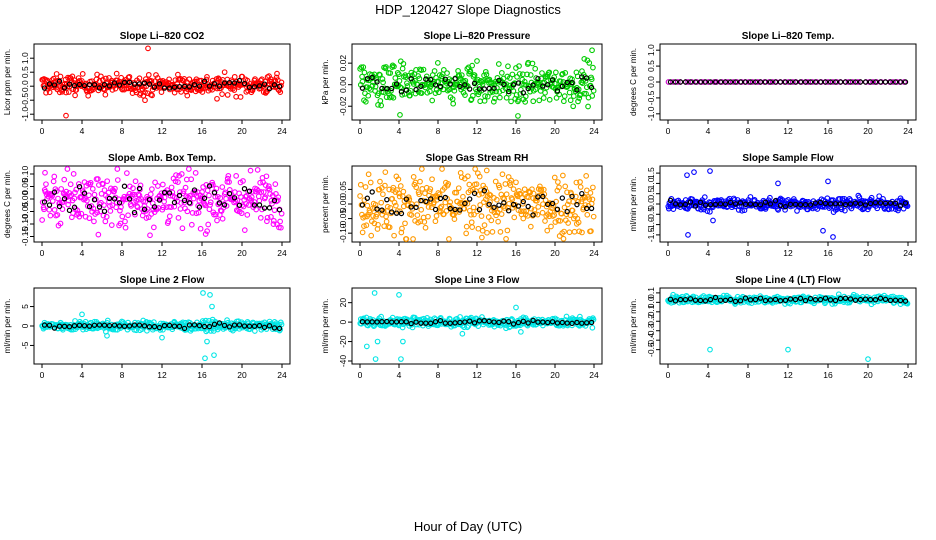 The height and width of the screenshot is (540, 936). I want to click on x-tick-label: 24, so click(594, 131).